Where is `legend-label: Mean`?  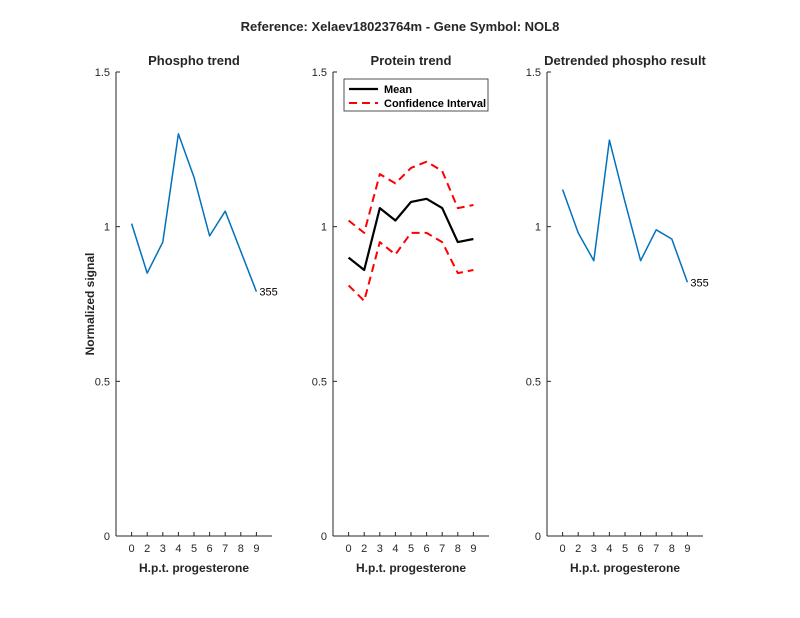
legend-label: Mean is located at coordinates (398, 90).